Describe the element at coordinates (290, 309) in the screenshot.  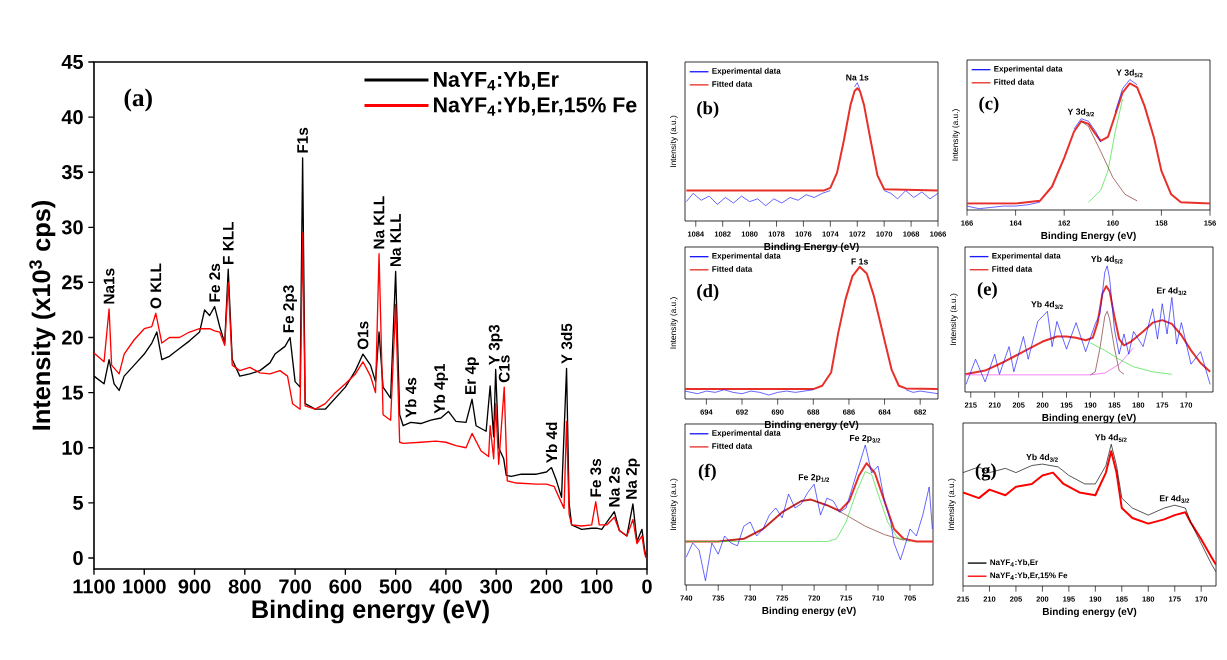
I see `annotation: Fe 2p3` at that location.